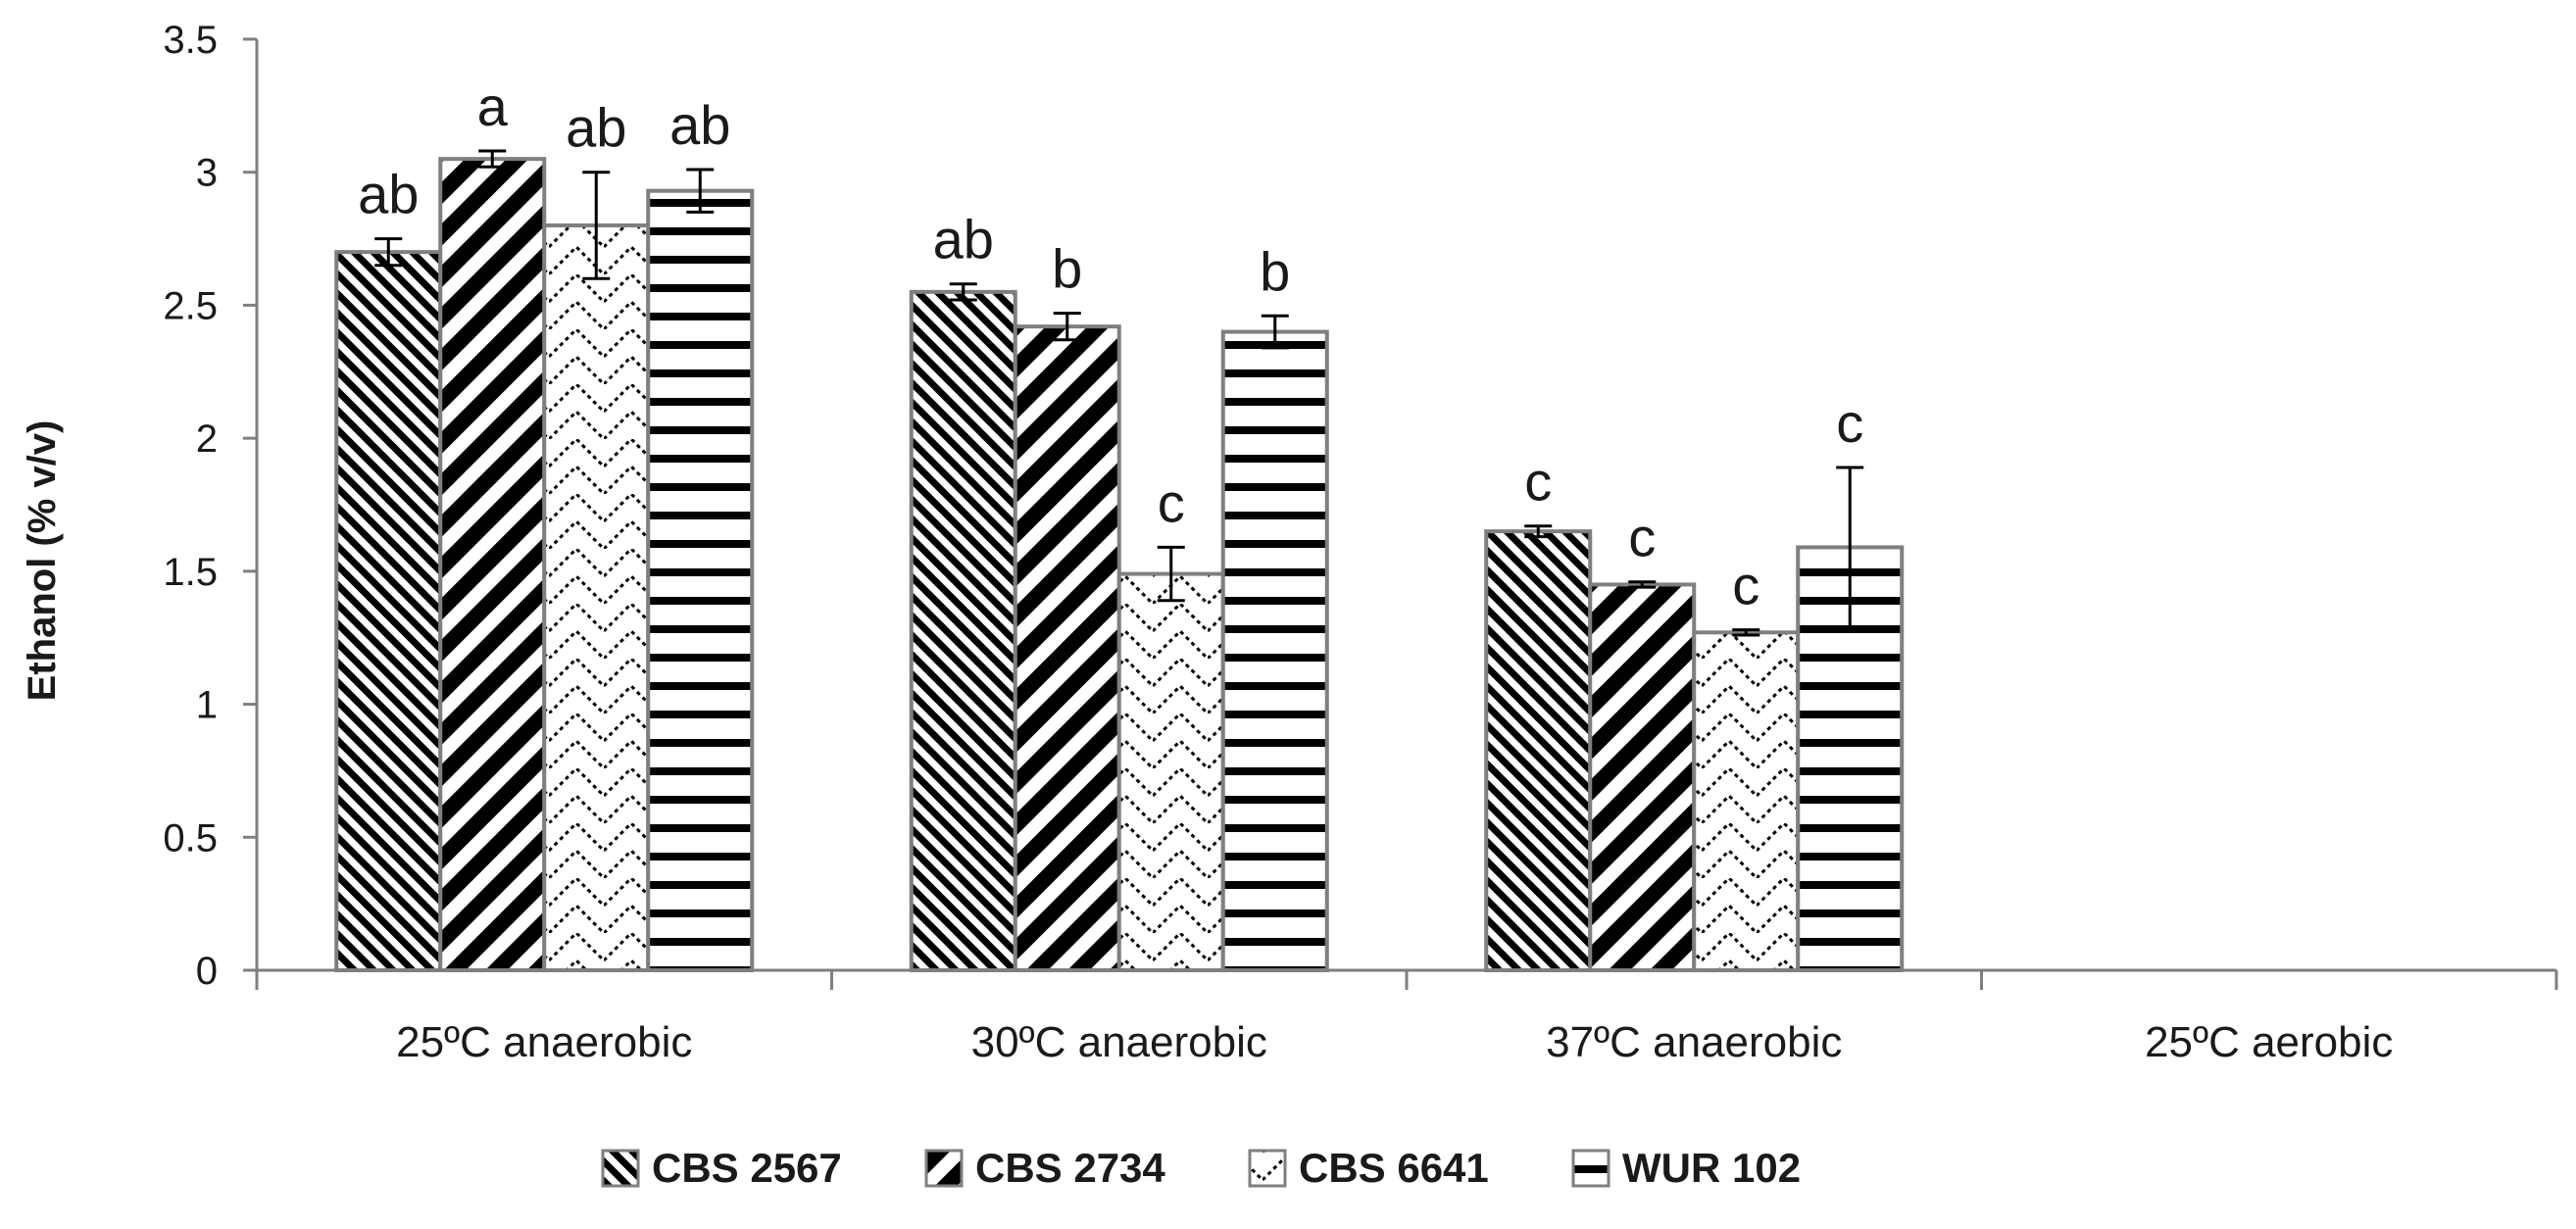  I want to click on y-tick-label: 2.5, so click(190, 305).